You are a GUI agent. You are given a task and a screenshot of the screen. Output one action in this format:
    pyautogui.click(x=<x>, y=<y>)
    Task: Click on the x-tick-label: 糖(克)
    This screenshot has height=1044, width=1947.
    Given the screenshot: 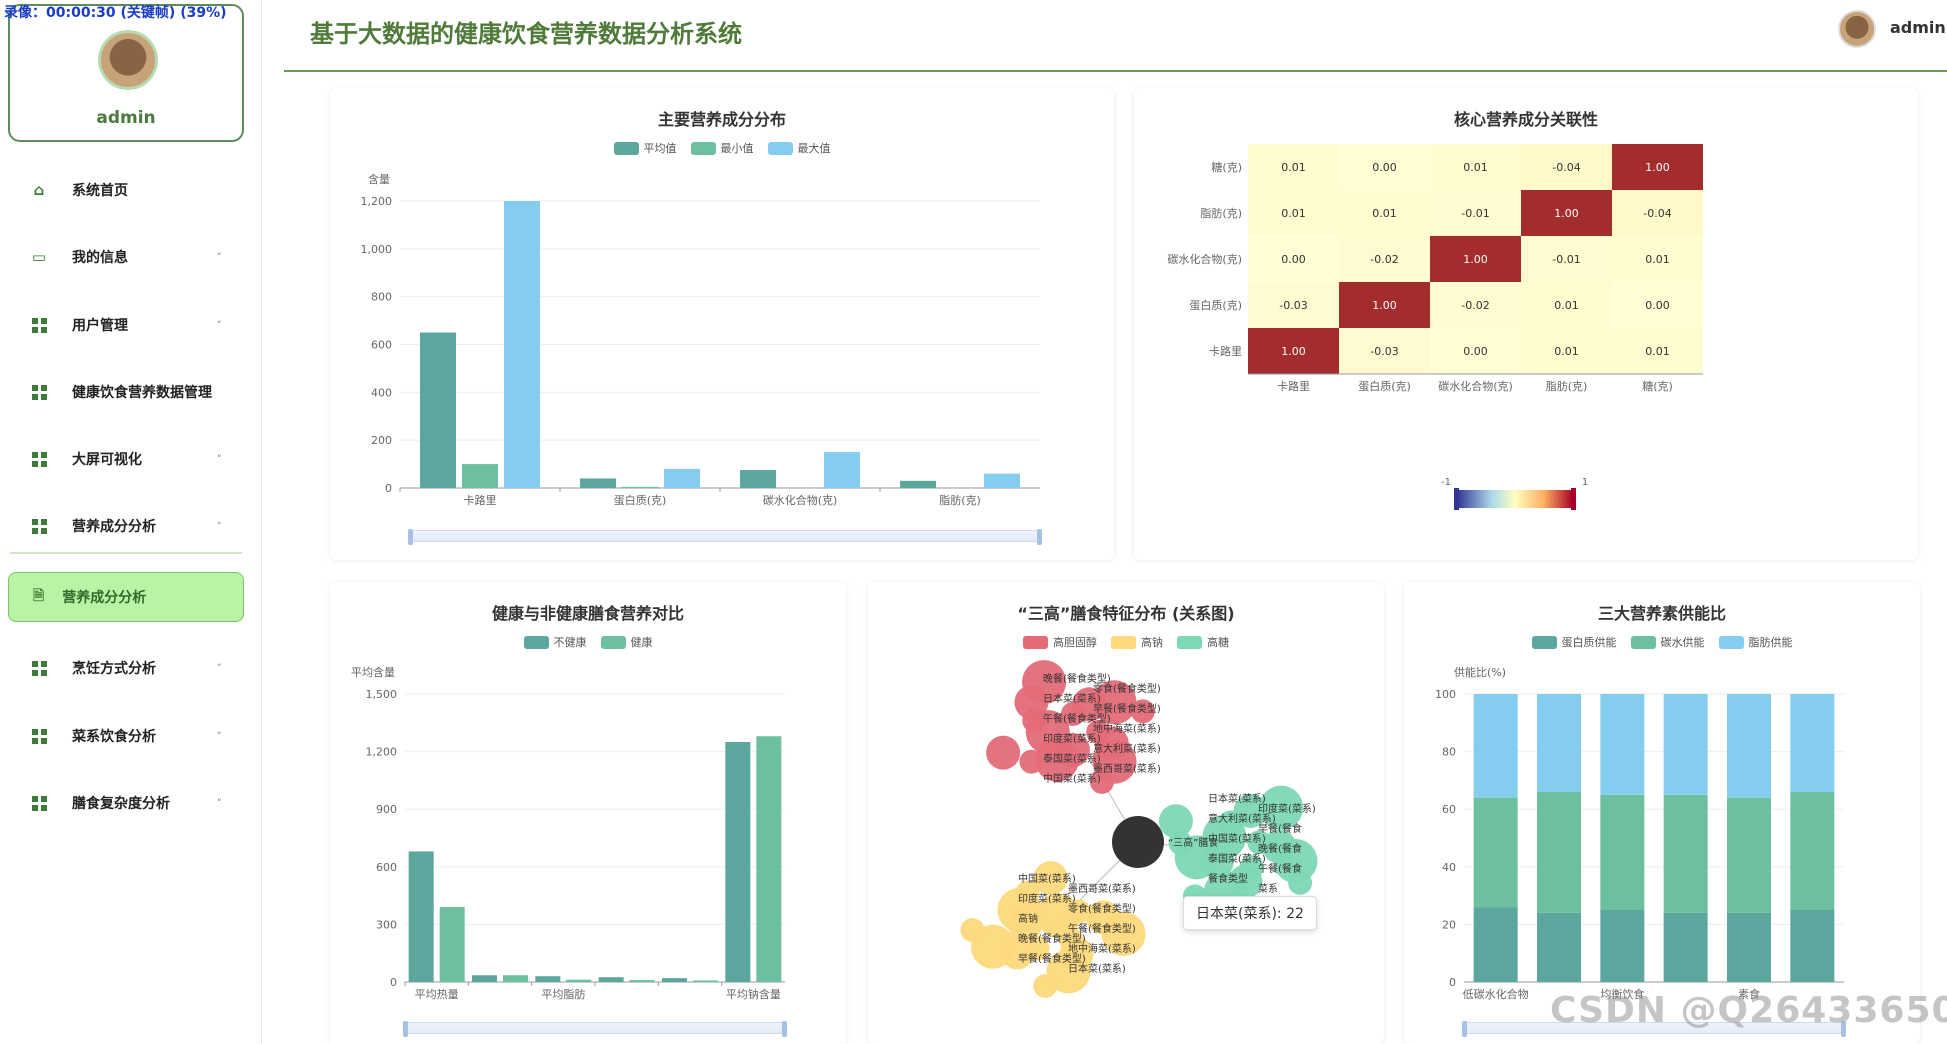 What is the action you would take?
    pyautogui.click(x=1657, y=386)
    